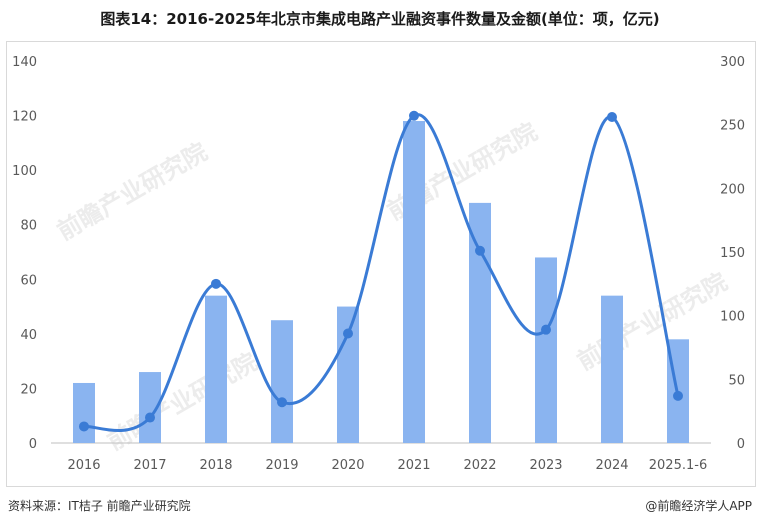 This screenshot has height=524, width=760. I want to click on x-tick-label: 2023, so click(545, 465).